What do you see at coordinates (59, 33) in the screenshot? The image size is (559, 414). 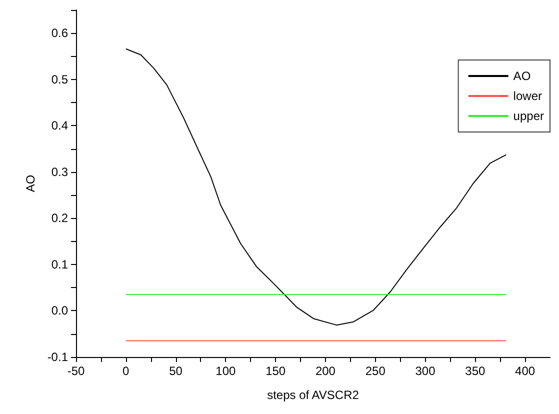 I see `y-tick-label: 0.6` at bounding box center [59, 33].